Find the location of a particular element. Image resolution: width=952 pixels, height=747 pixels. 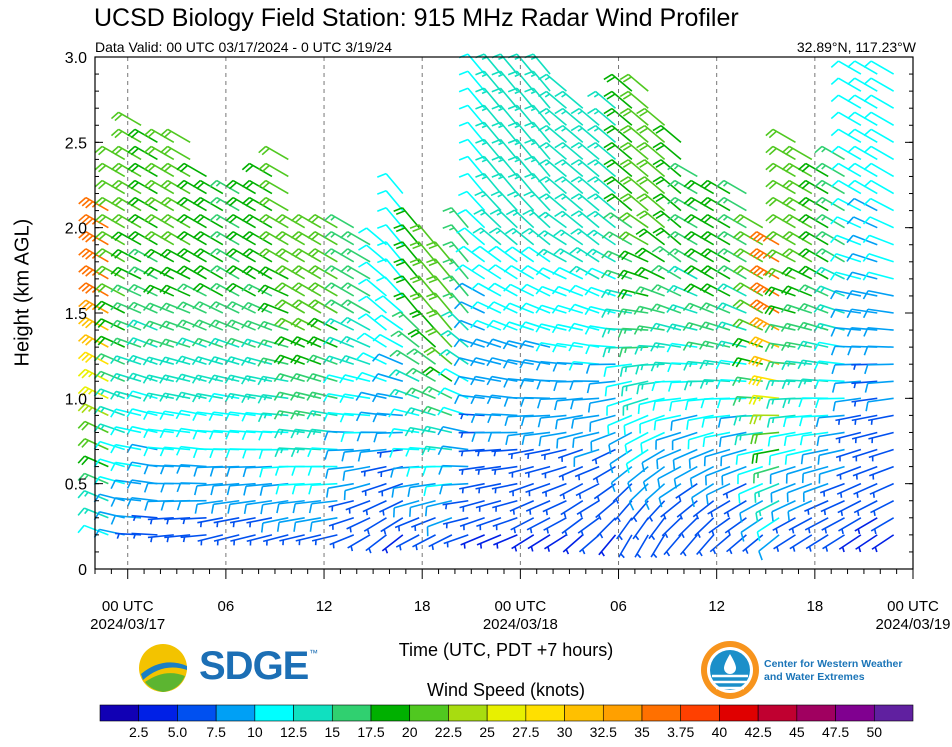

colorbar-label: 17.5 is located at coordinates (370, 732).